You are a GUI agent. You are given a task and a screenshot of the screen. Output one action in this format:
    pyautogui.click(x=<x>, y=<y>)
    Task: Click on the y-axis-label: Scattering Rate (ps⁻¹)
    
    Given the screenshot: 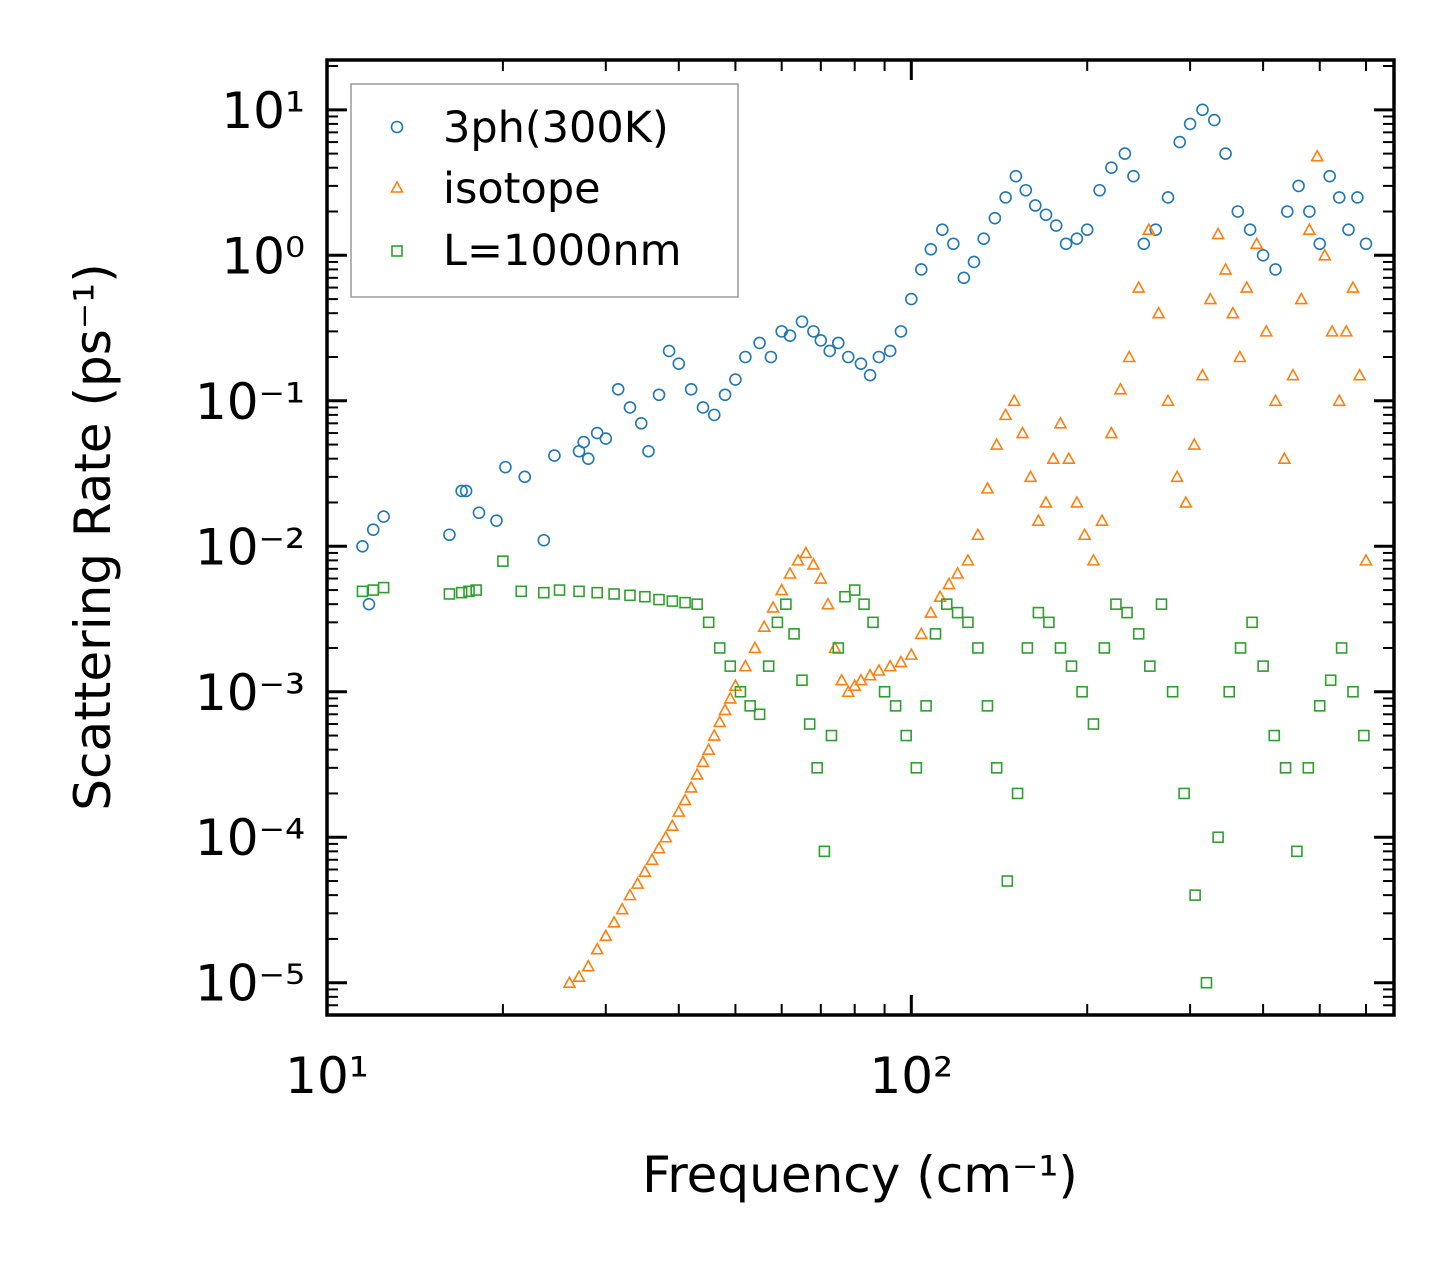 What is the action you would take?
    pyautogui.click(x=93, y=536)
    